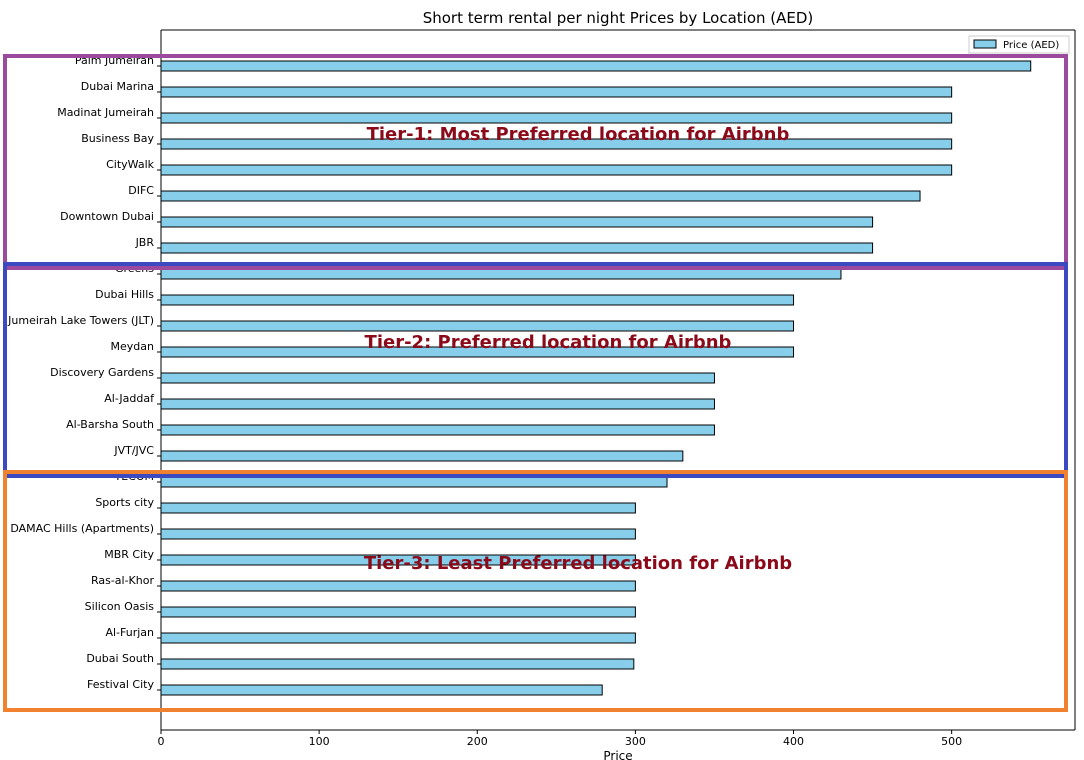 The height and width of the screenshot is (760, 1084). What do you see at coordinates (141, 190) in the screenshot?
I see `y-tick-label: DIFC` at bounding box center [141, 190].